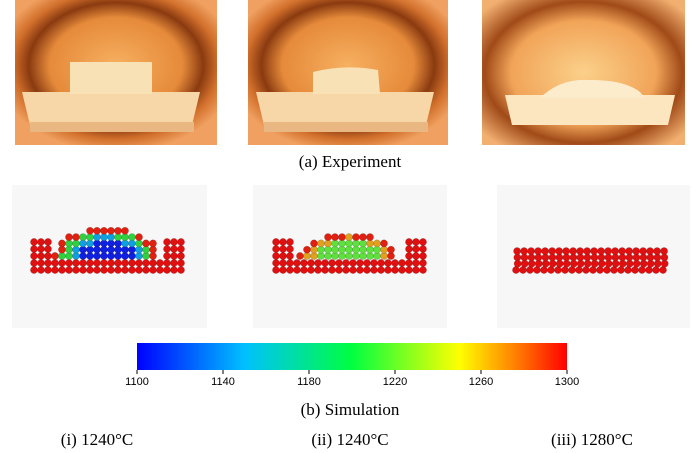  Describe the element at coordinates (352, 379) in the screenshot. I see `colorbar-ticks: 1100 1140 1180 1220 1260 1300` at that location.